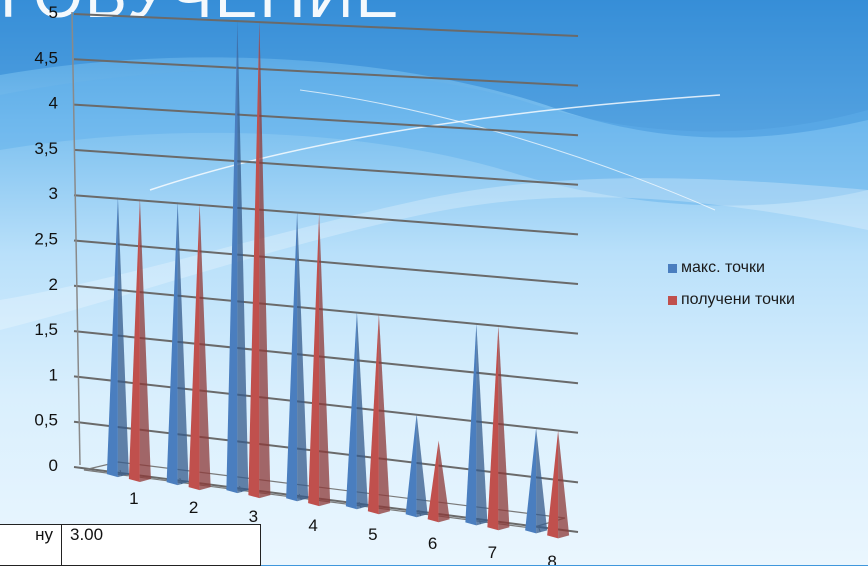 The image size is (868, 566). Describe the element at coordinates (177, 343) in the screenshot. I see `cone-макс-точки-2` at that location.